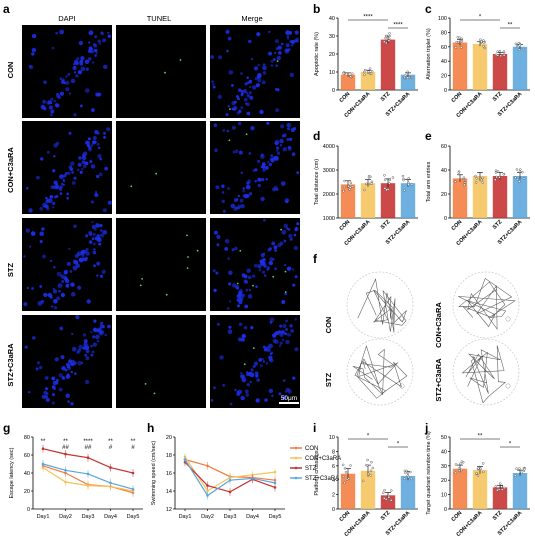  I want to click on x-tick-label: Day4, so click(252, 517).